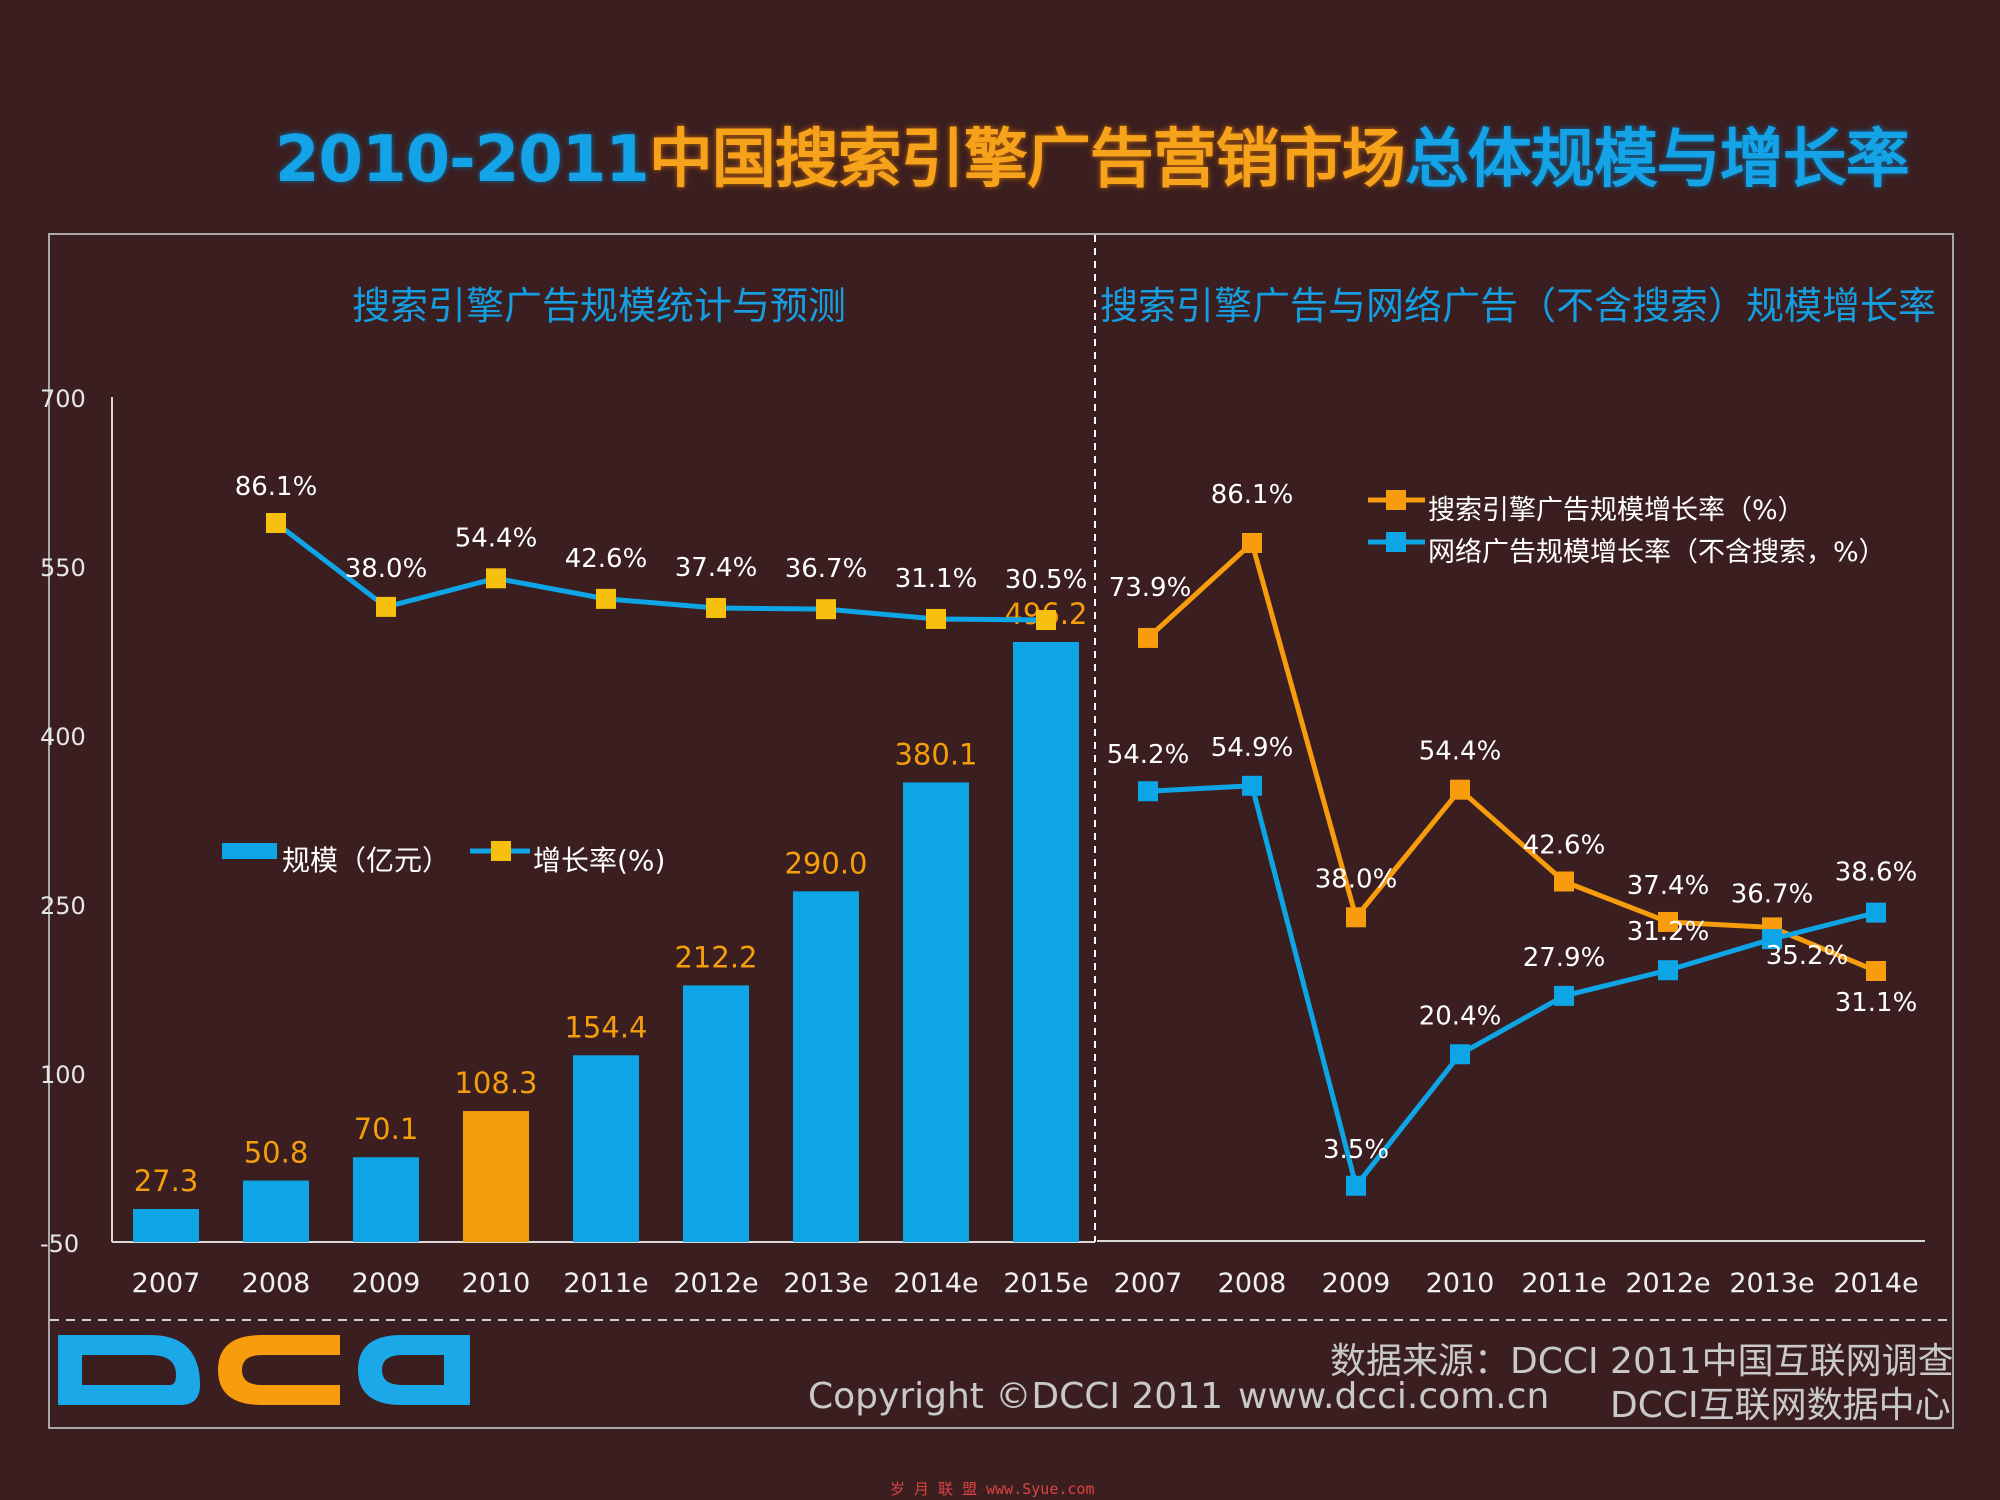 The width and height of the screenshot is (2000, 1500). Describe the element at coordinates (501, 851) in the screenshot. I see `legend-line-marker` at that location.